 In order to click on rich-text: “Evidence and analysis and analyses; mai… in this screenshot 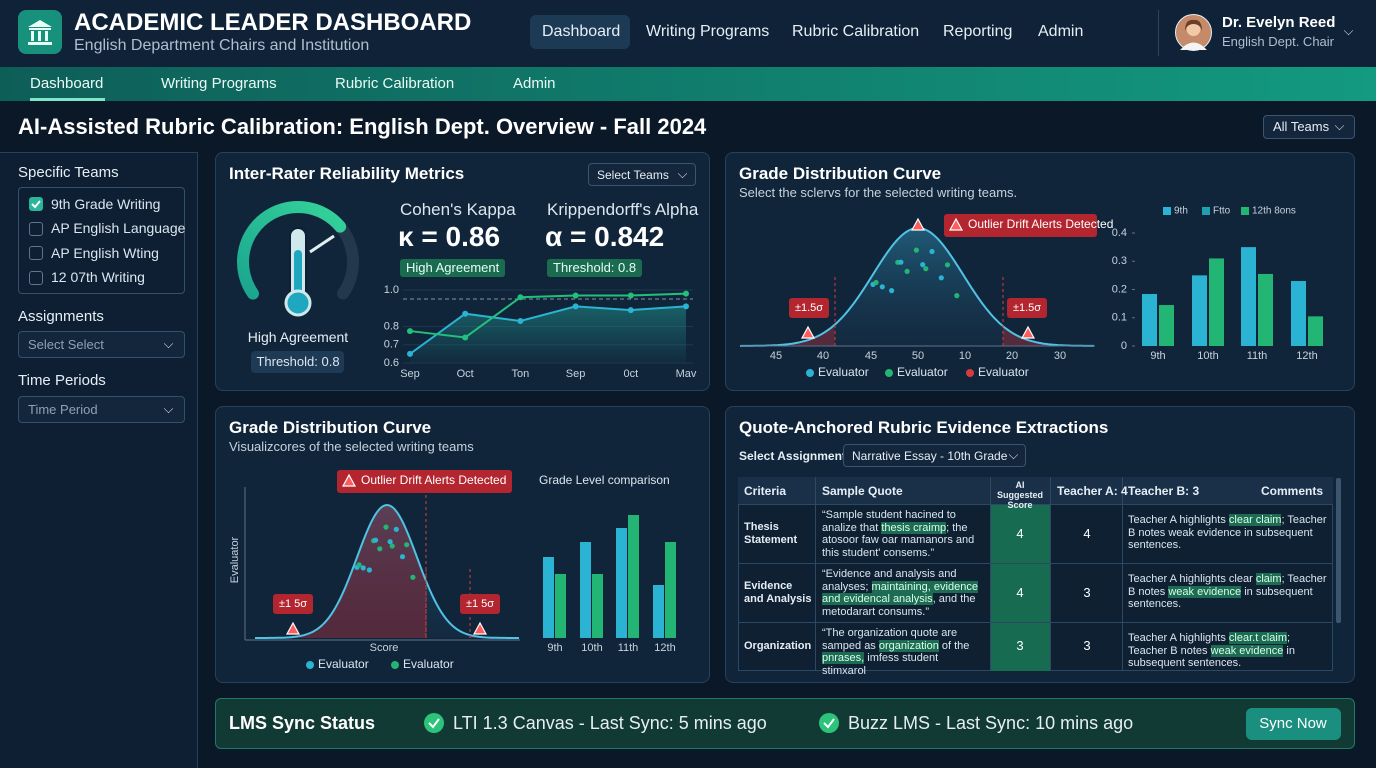, I will do `click(903, 593)`.